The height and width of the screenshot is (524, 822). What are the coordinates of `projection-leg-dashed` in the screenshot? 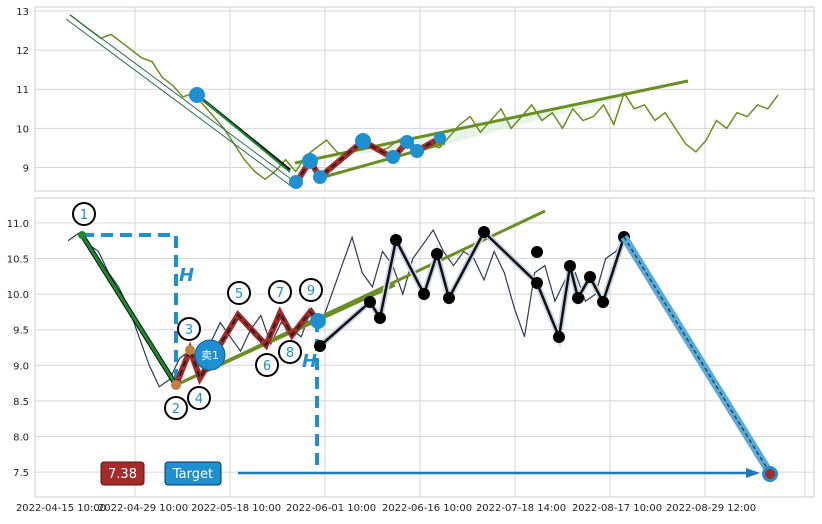 It's located at (697, 355).